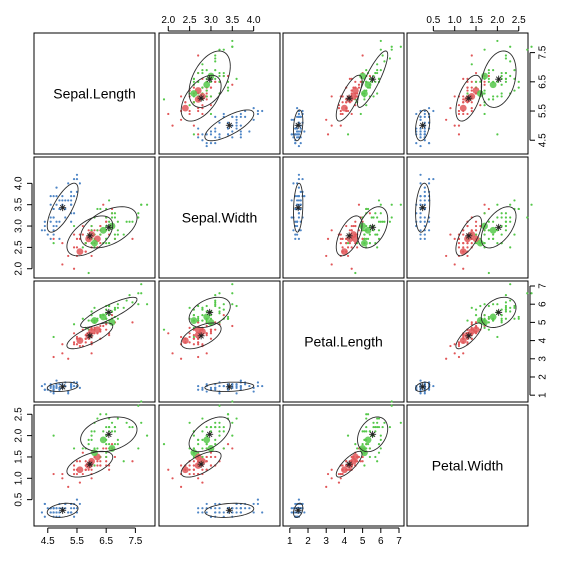 The image size is (564, 561). Describe the element at coordinates (543, 377) in the screenshot. I see `tick-label: 2` at that location.